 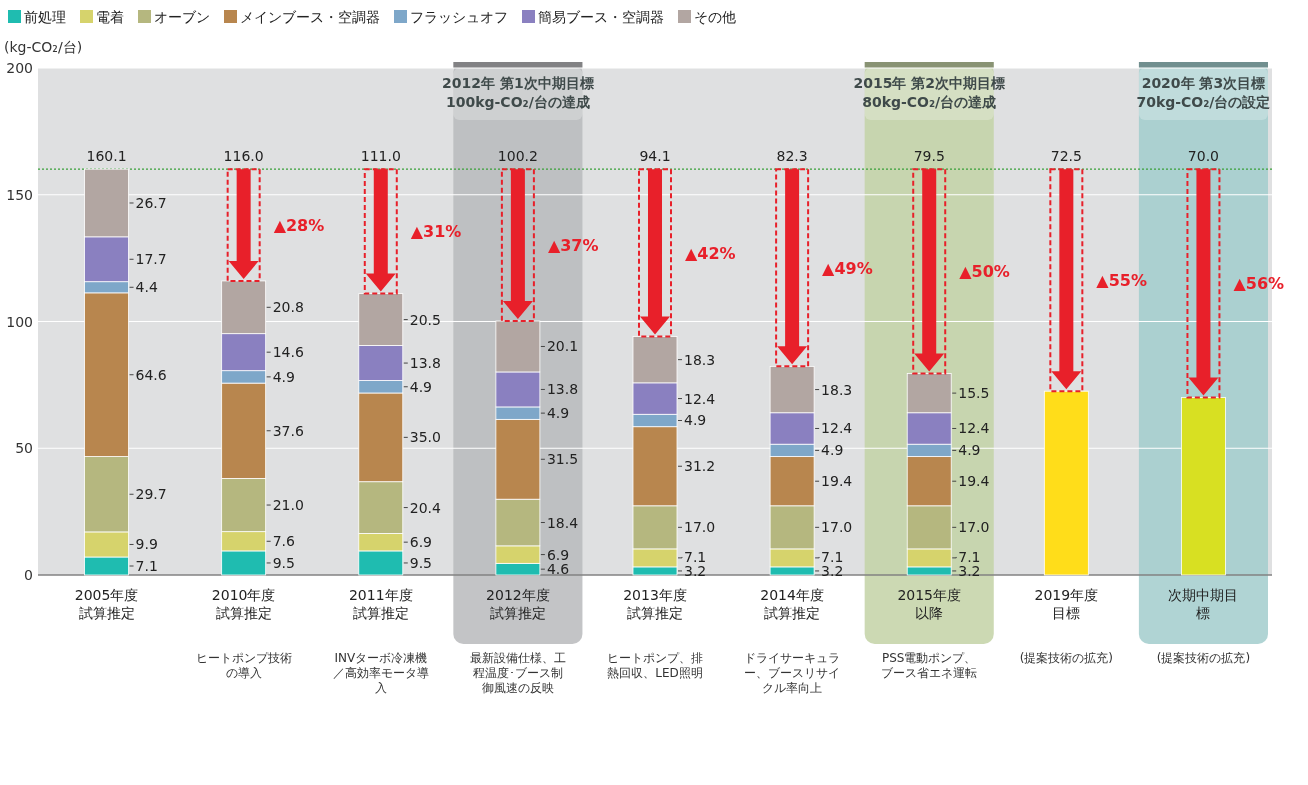 What do you see at coordinates (288, 352) in the screenshot?
I see `data-label: 14.6` at bounding box center [288, 352].